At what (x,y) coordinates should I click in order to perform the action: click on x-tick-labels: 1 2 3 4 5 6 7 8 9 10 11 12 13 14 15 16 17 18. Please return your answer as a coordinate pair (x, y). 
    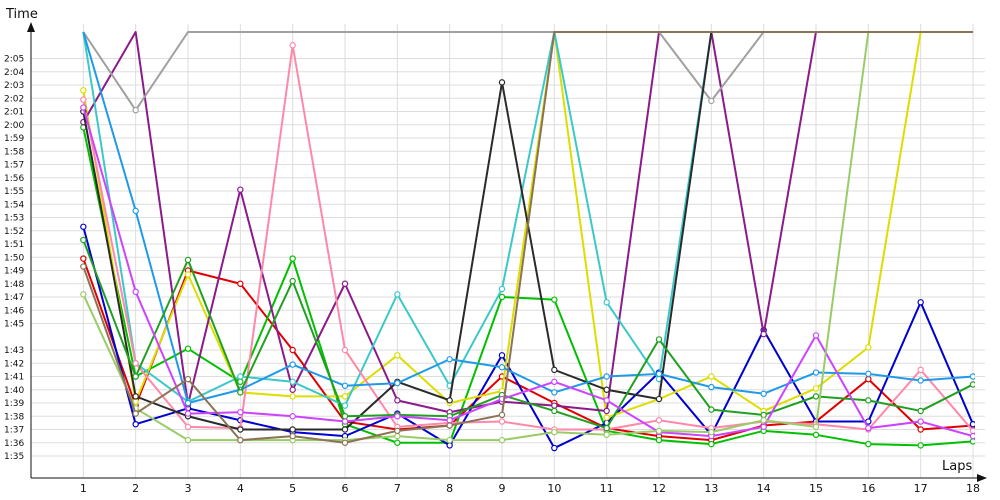
    Looking at the image, I should click on (530, 488).